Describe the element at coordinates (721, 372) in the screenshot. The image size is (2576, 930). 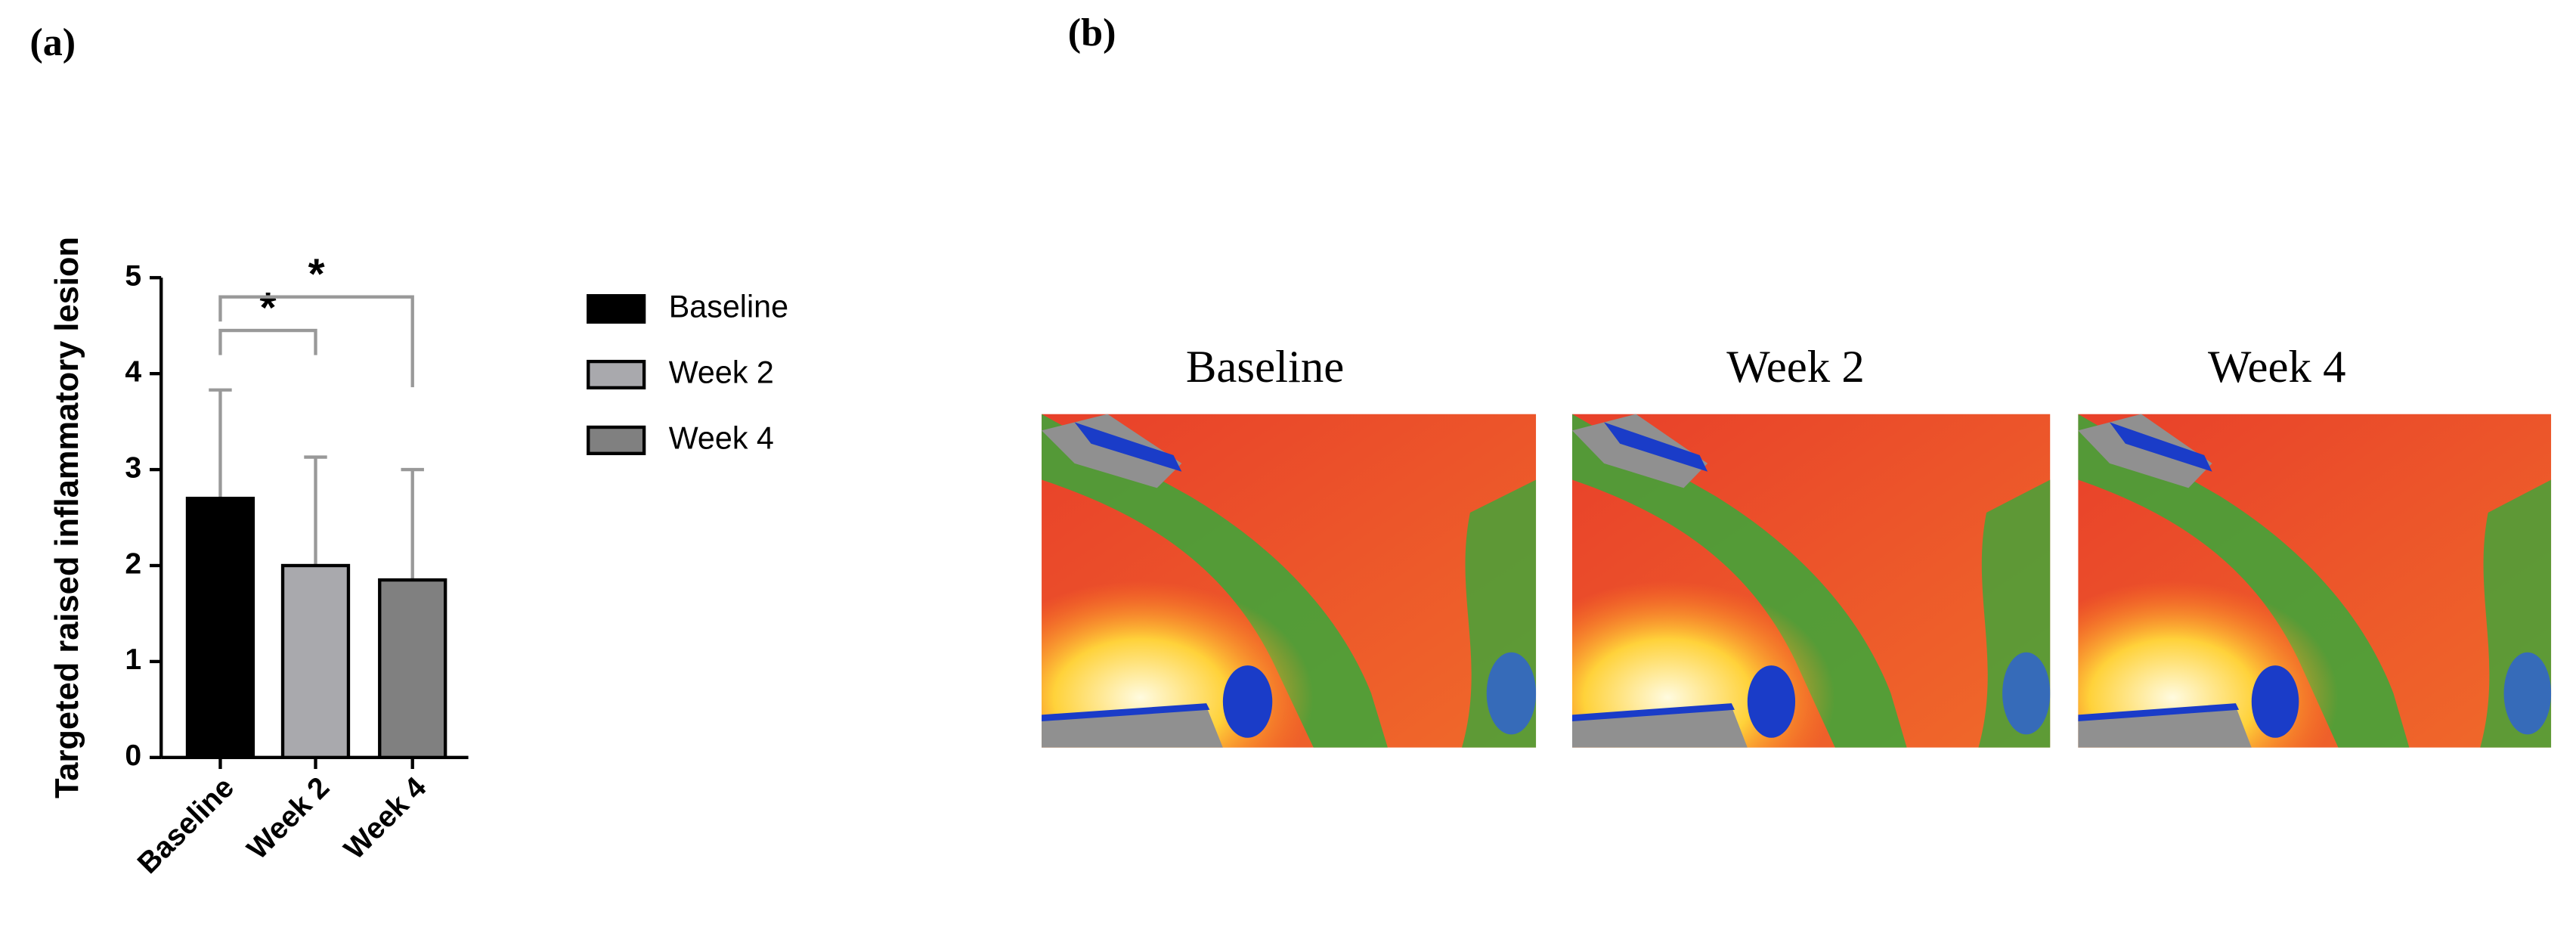
I see `legend-label: Week 2` at that location.